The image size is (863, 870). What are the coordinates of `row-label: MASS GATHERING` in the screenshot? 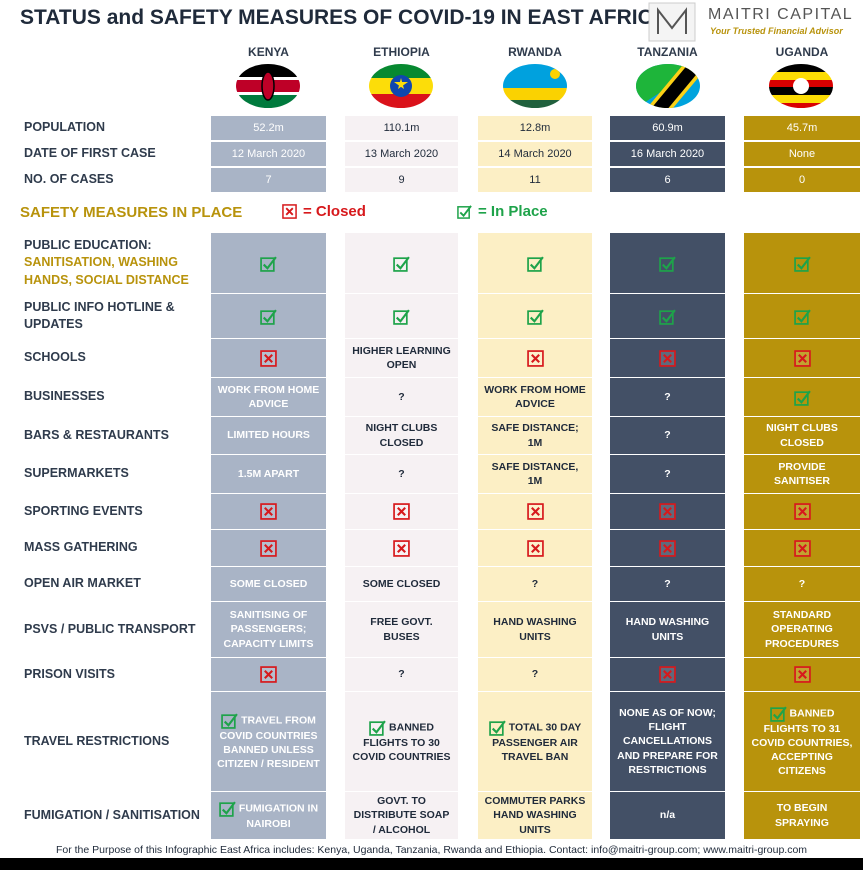 It's located at (114, 548).